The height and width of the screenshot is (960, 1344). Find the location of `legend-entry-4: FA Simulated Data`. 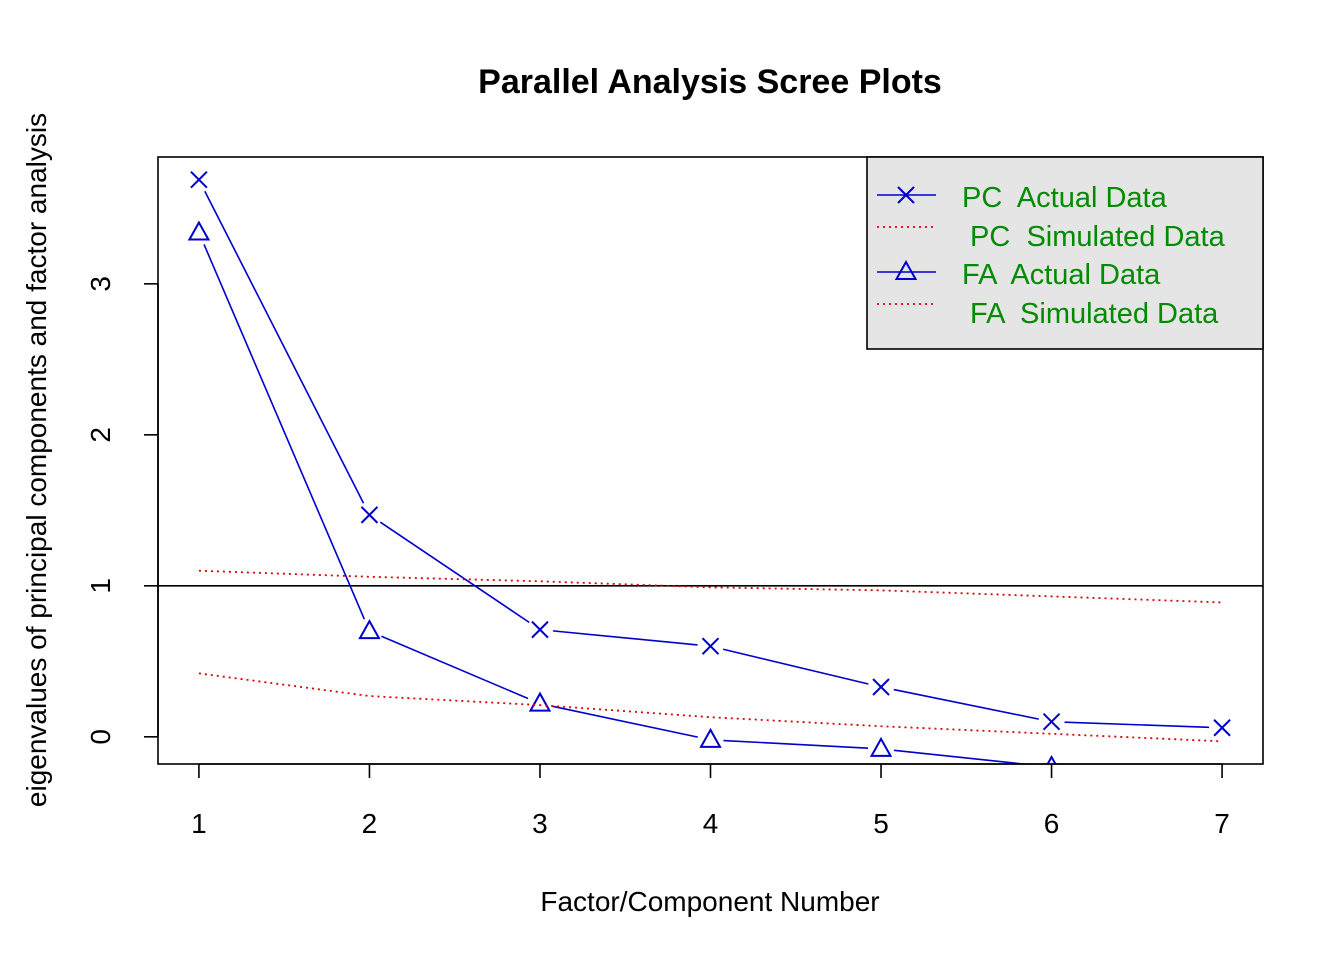

legend-entry-4: FA Simulated Data is located at coordinates (1048, 314).